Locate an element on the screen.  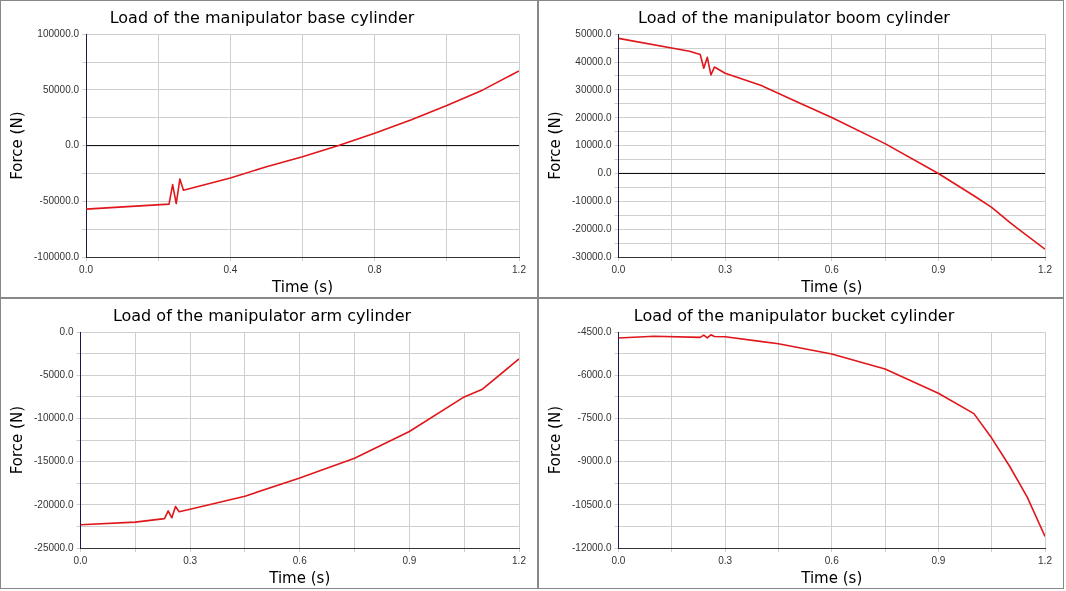
y-tick-label: -10500.0 is located at coordinates (591, 504).